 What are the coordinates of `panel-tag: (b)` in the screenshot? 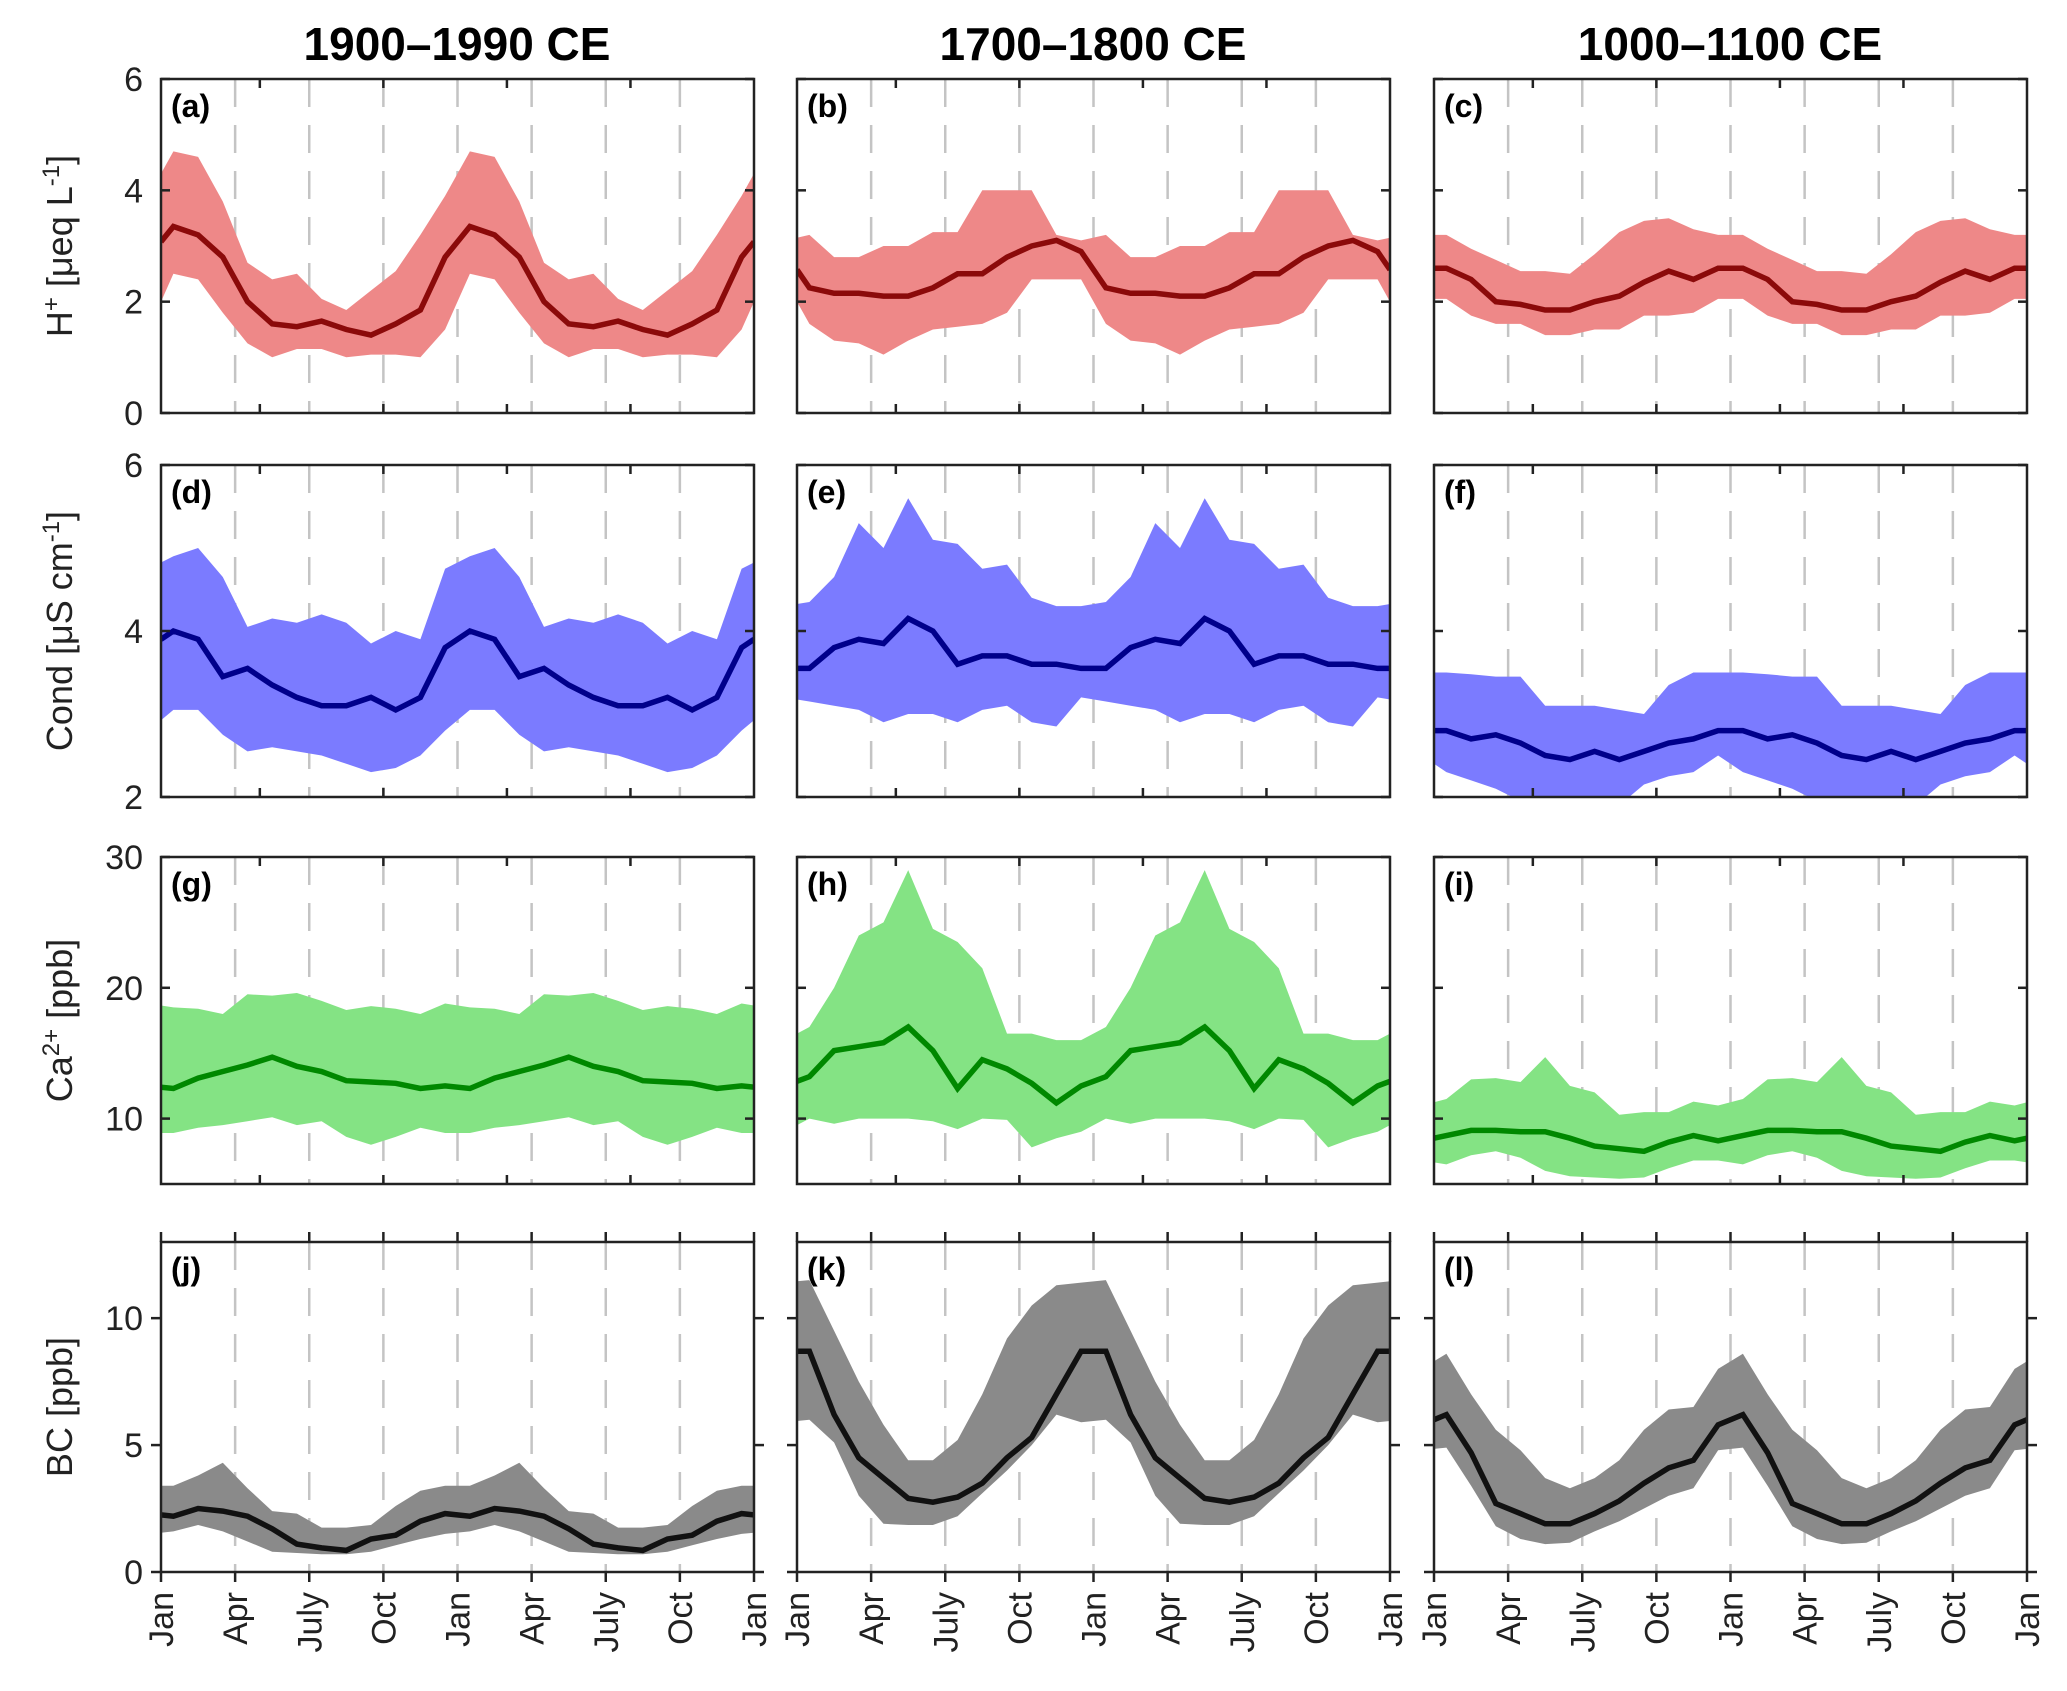 It's located at (827, 106).